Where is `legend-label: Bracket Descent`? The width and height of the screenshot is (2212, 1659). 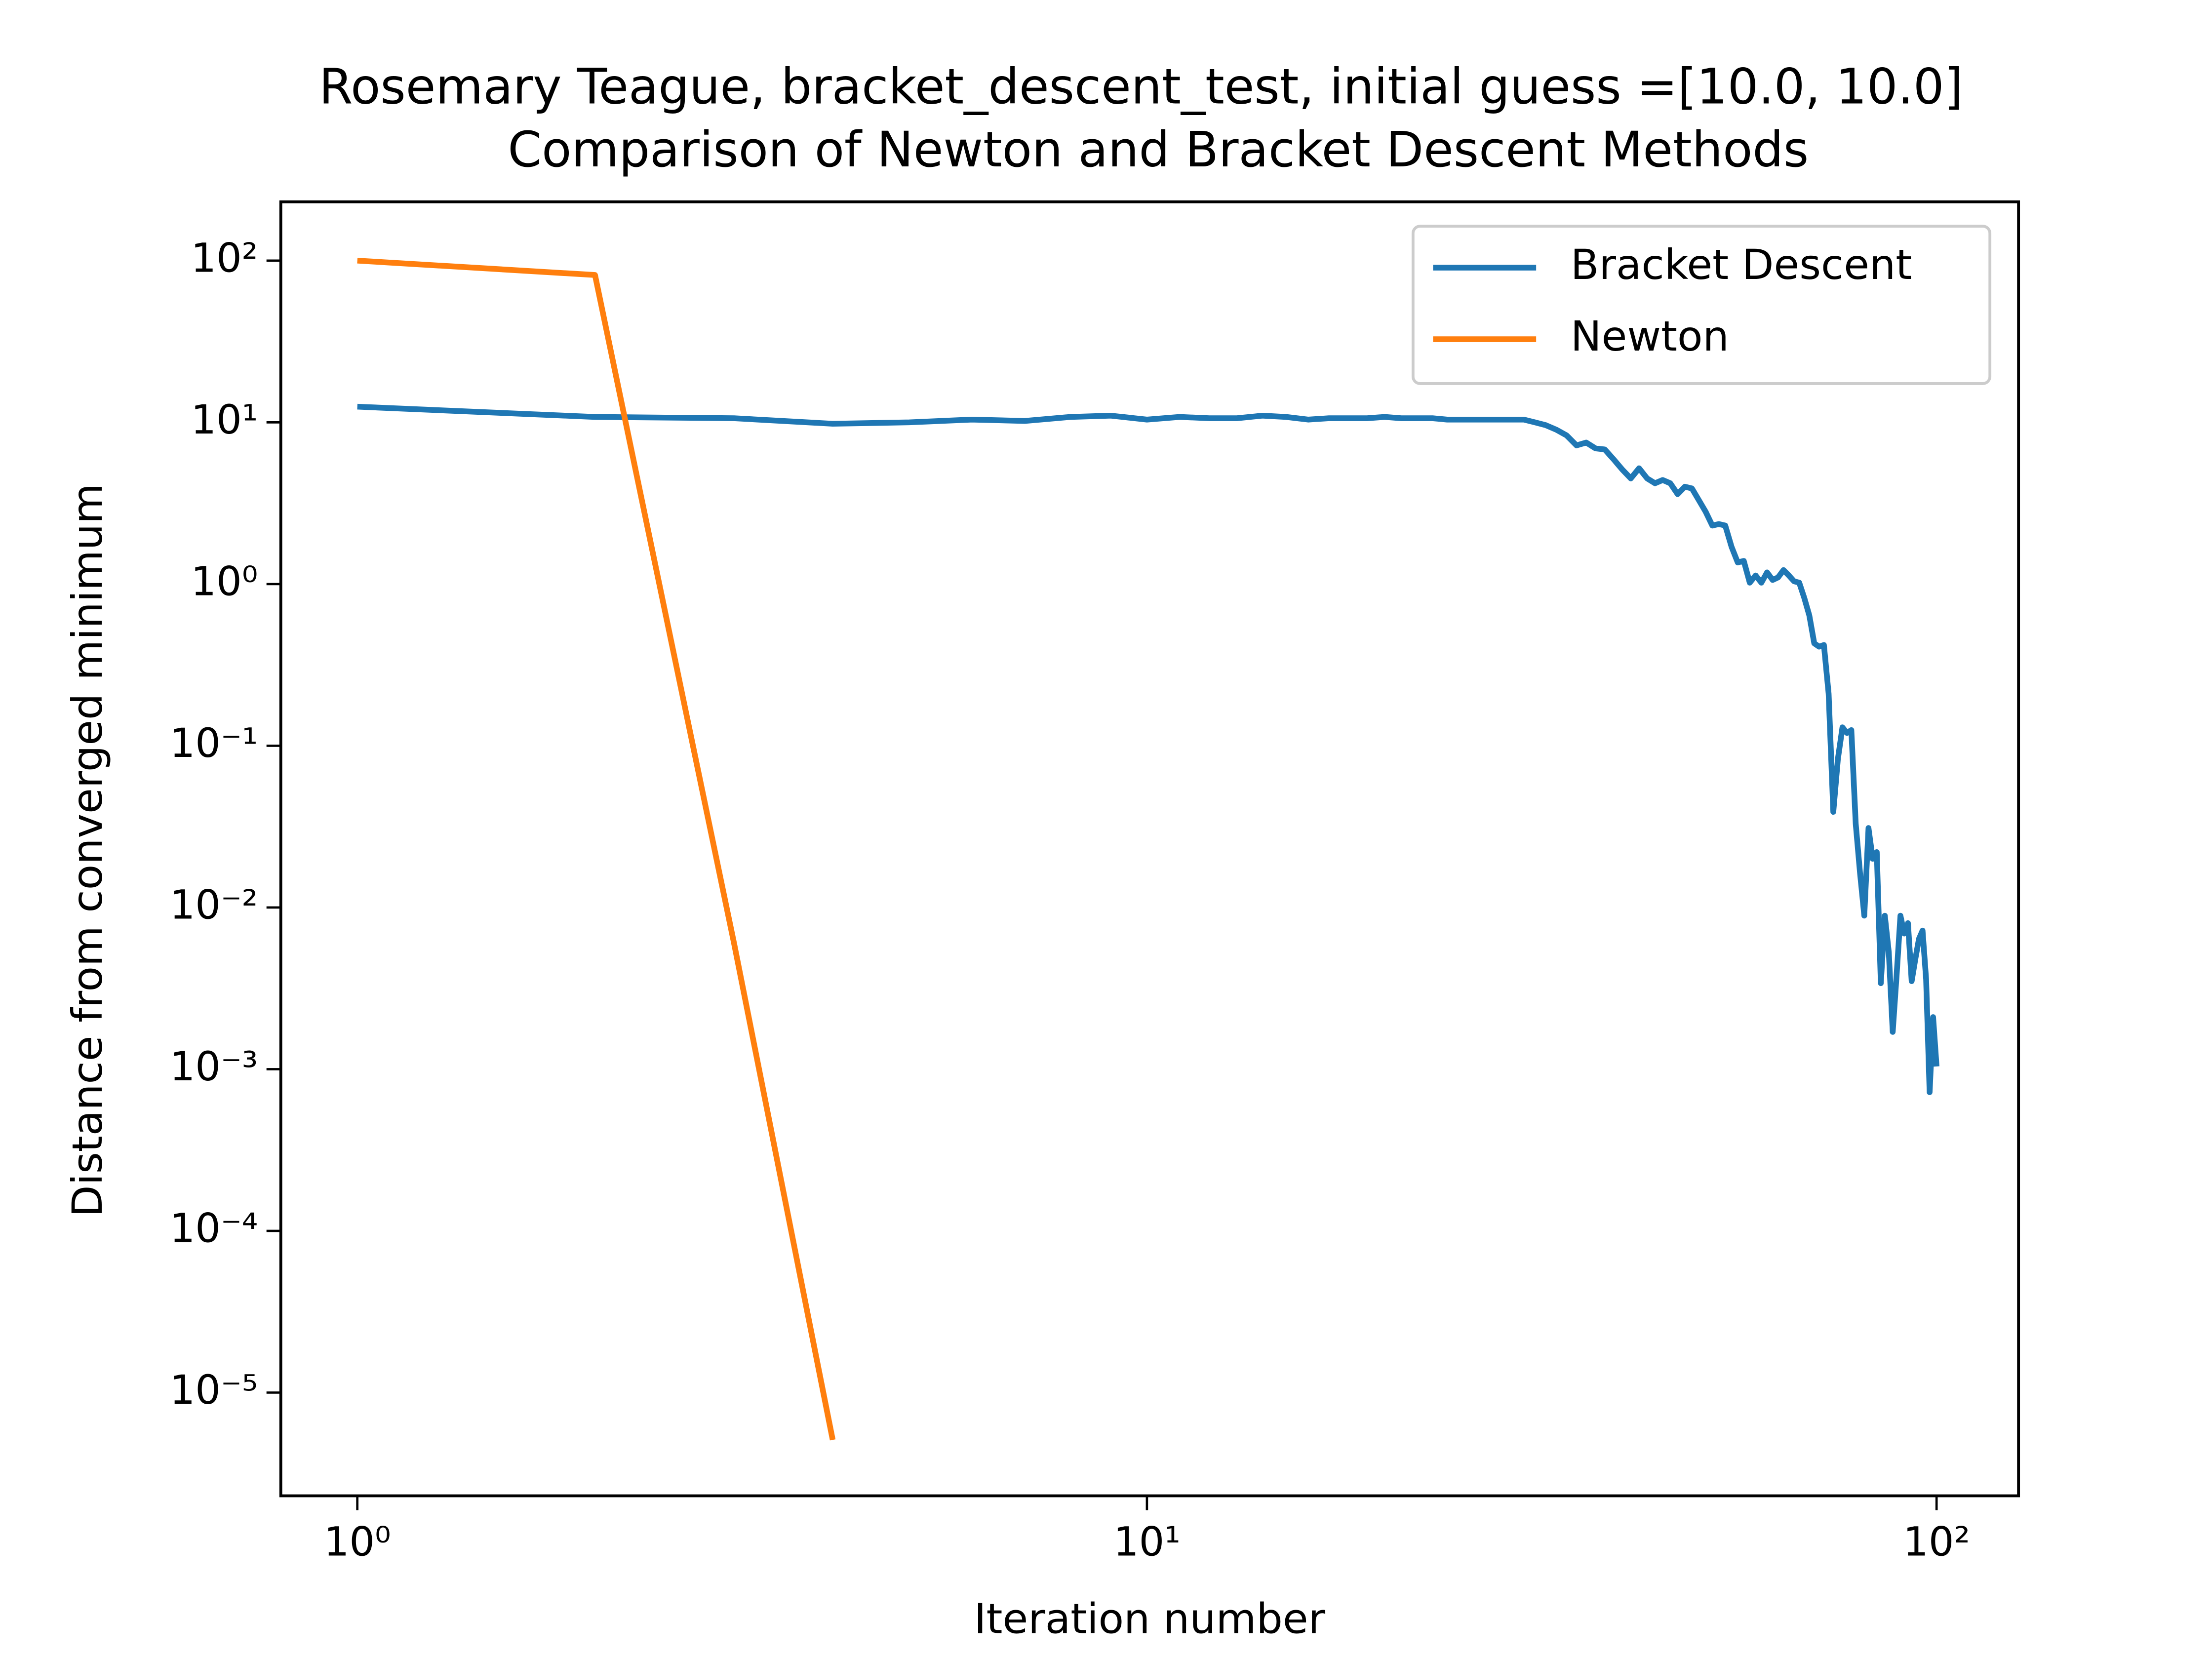 legend-label: Bracket Descent is located at coordinates (1742, 264).